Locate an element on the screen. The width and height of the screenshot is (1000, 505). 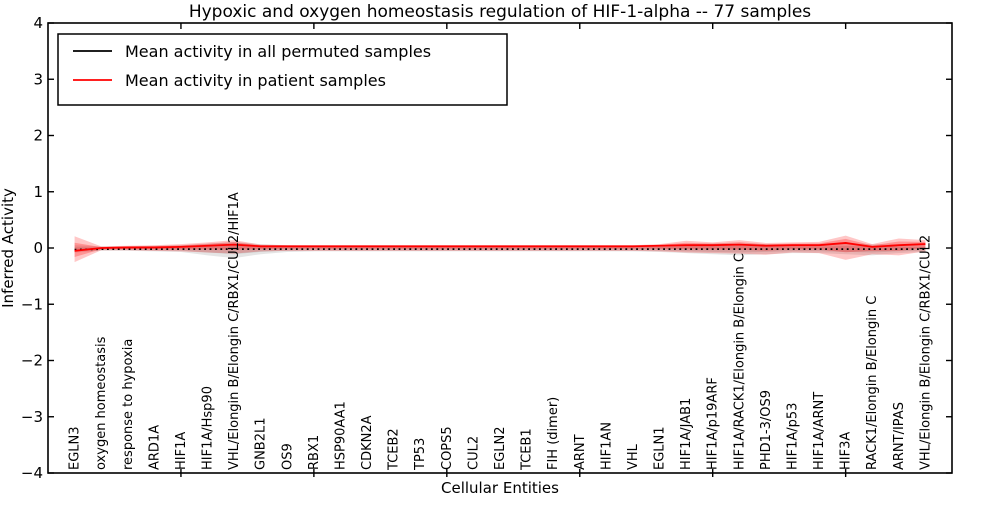
x-category-label: RBX1 is located at coordinates (314, 452).